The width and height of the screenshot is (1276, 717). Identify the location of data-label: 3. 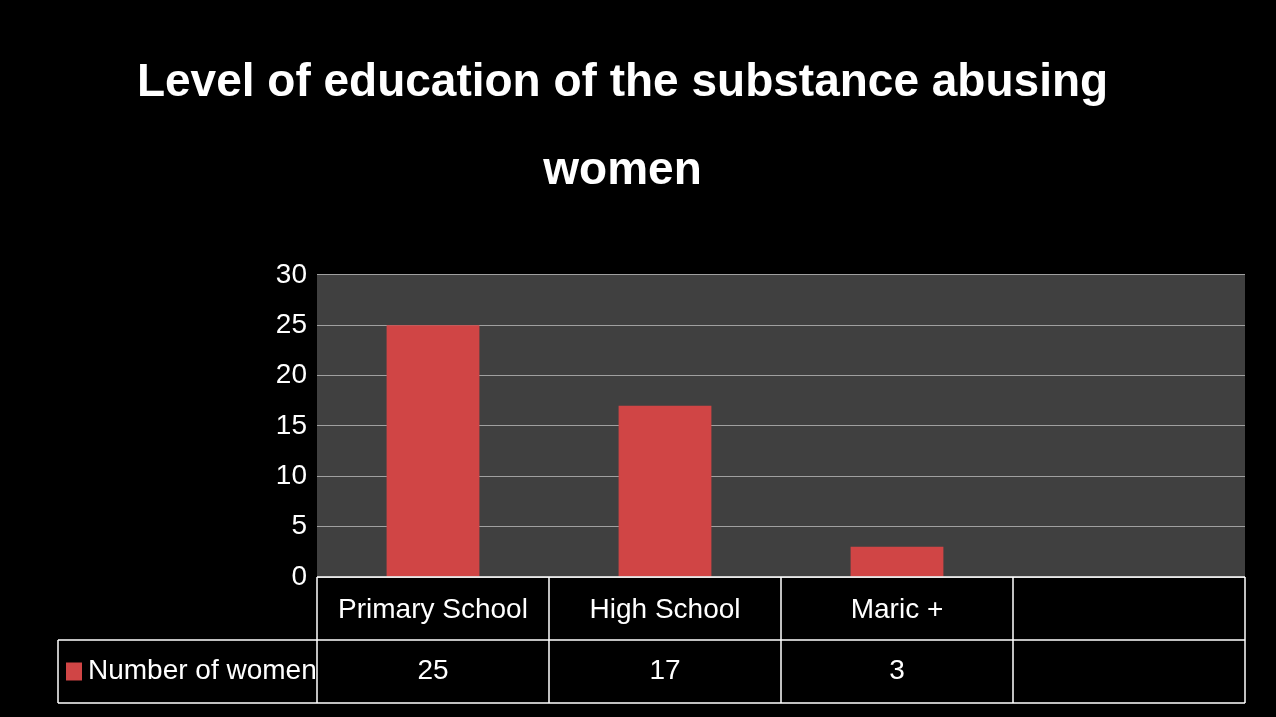
(897, 670).